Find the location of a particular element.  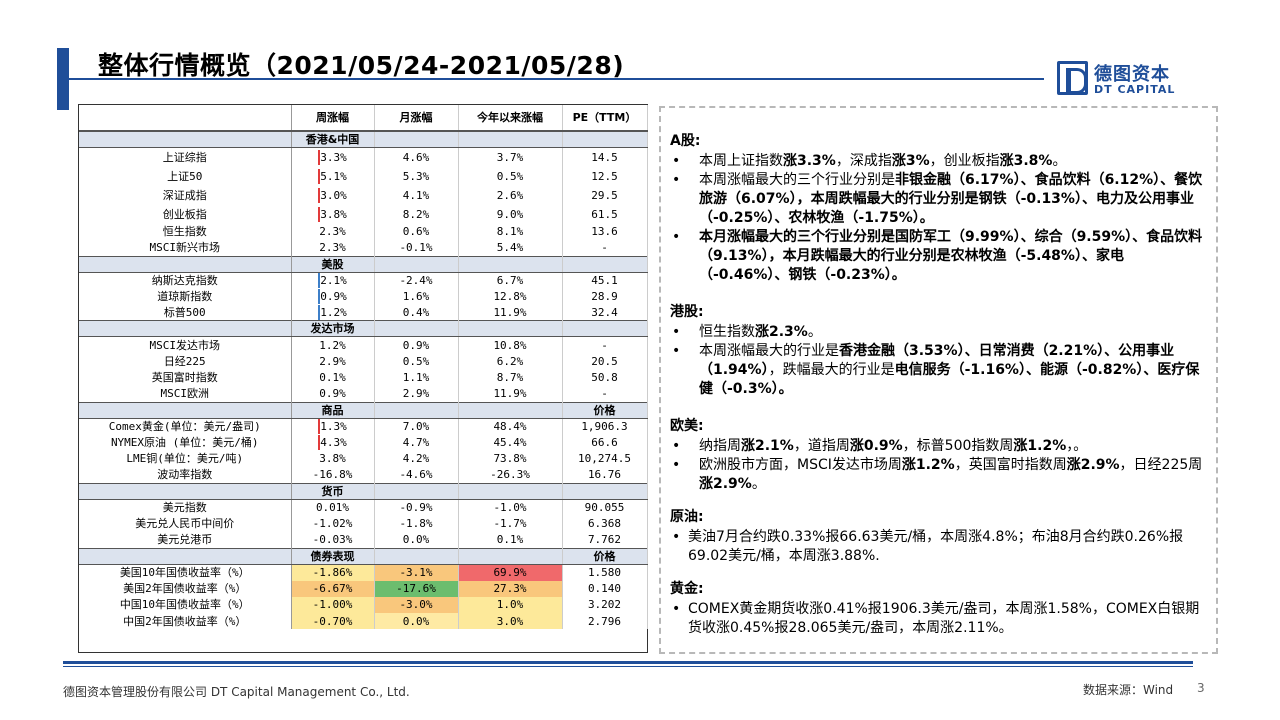

bullet-bold-text: 涨2.9% is located at coordinates (725, 484).